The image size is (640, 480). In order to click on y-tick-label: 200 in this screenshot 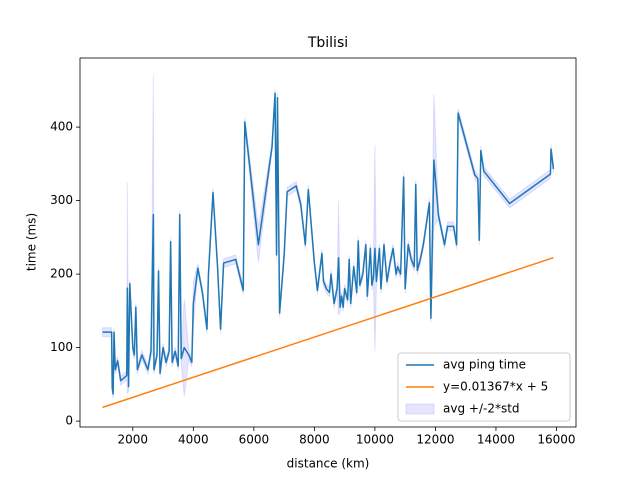, I will do `click(61, 274)`.